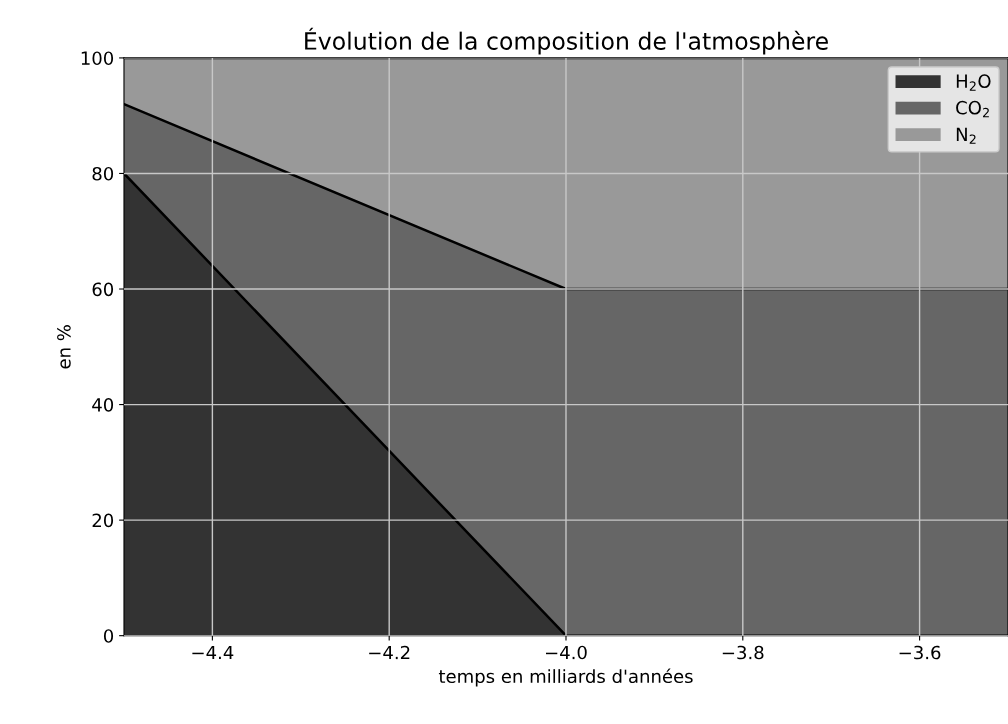  What do you see at coordinates (64, 347) in the screenshot?
I see `y-axis-title: en %` at bounding box center [64, 347].